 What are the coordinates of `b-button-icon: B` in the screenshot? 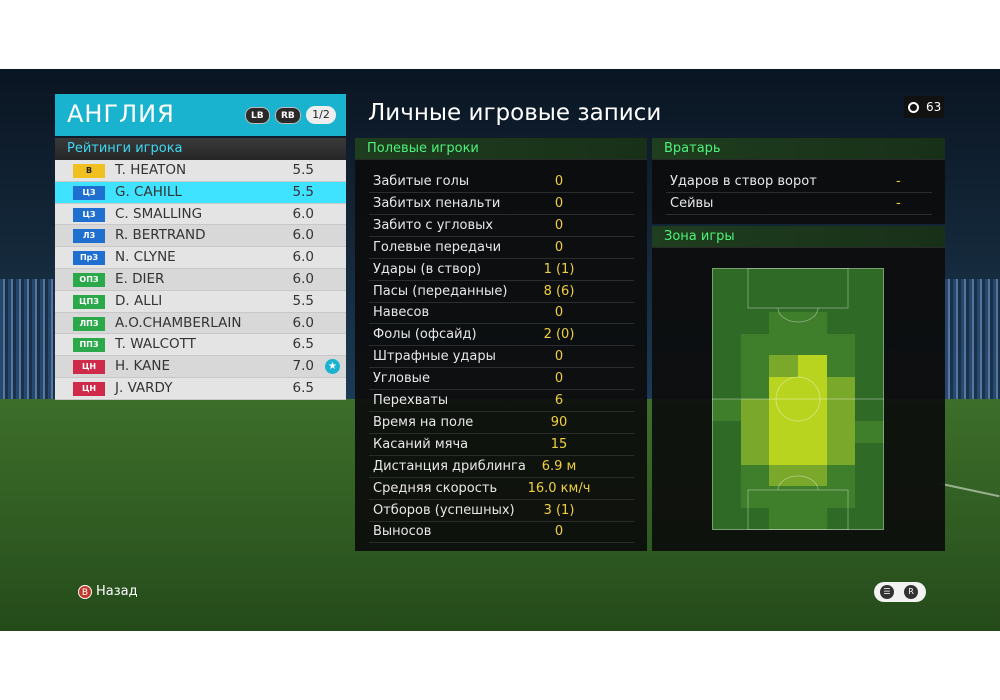 It's located at (85, 591).